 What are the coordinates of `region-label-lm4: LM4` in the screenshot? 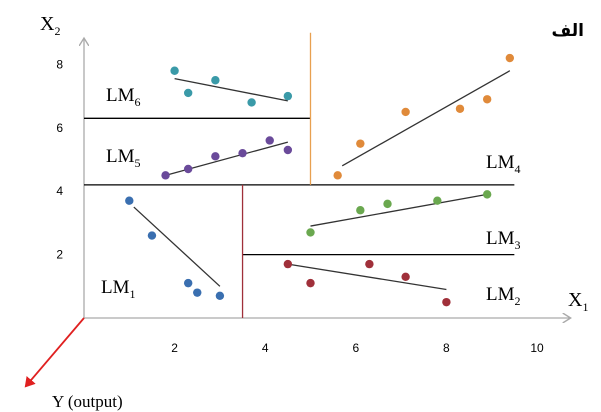 It's located at (503, 164).